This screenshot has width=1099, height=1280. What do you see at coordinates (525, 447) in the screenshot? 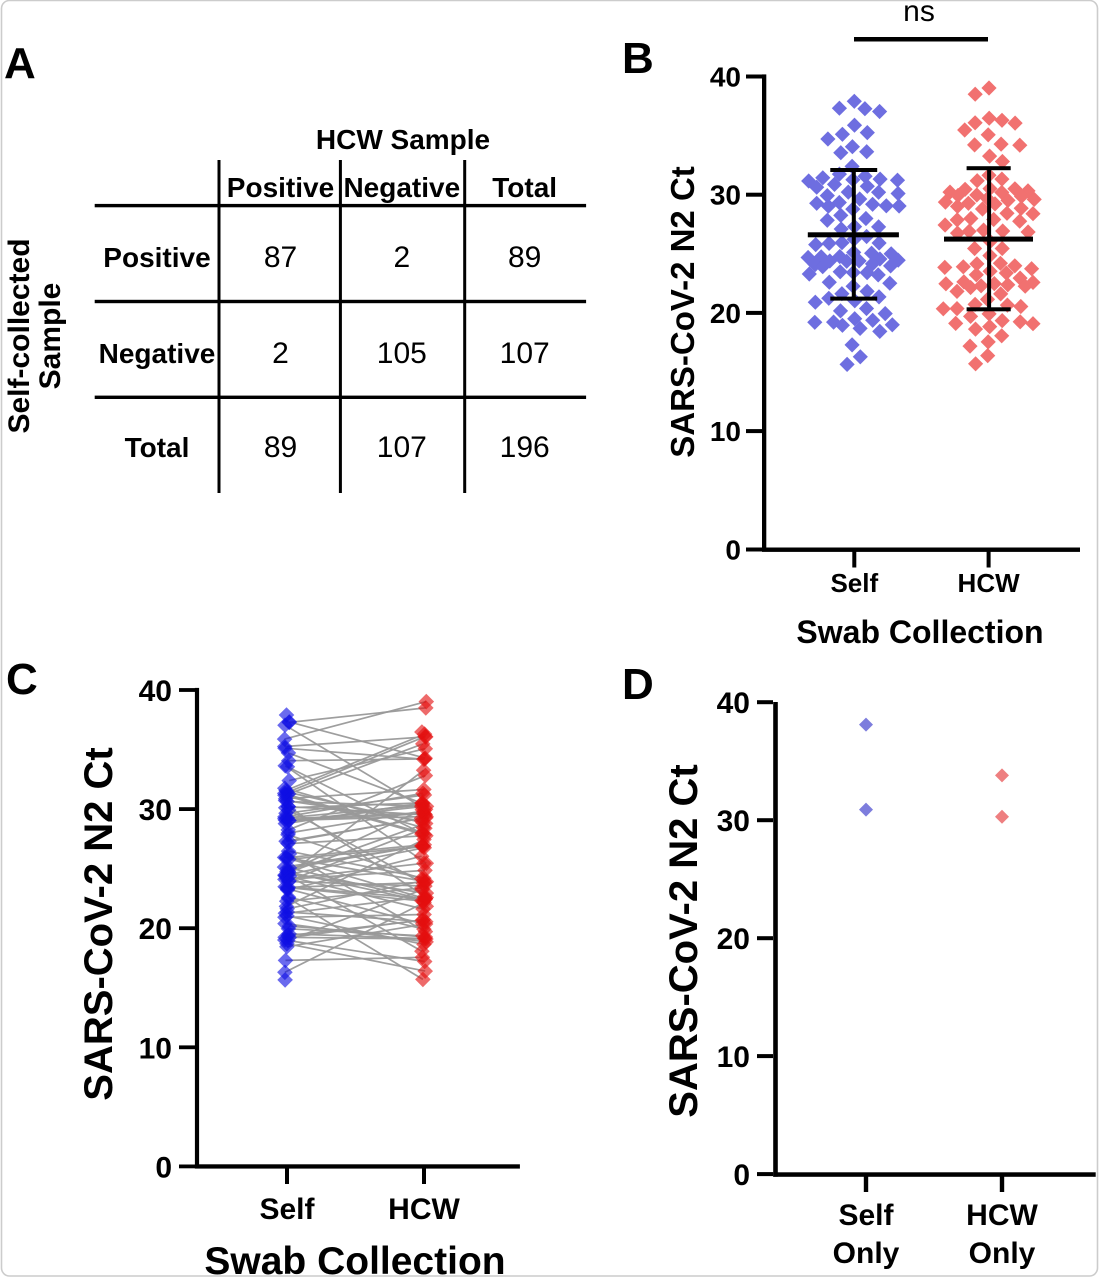
I see `svg-text: 196` at bounding box center [525, 447].